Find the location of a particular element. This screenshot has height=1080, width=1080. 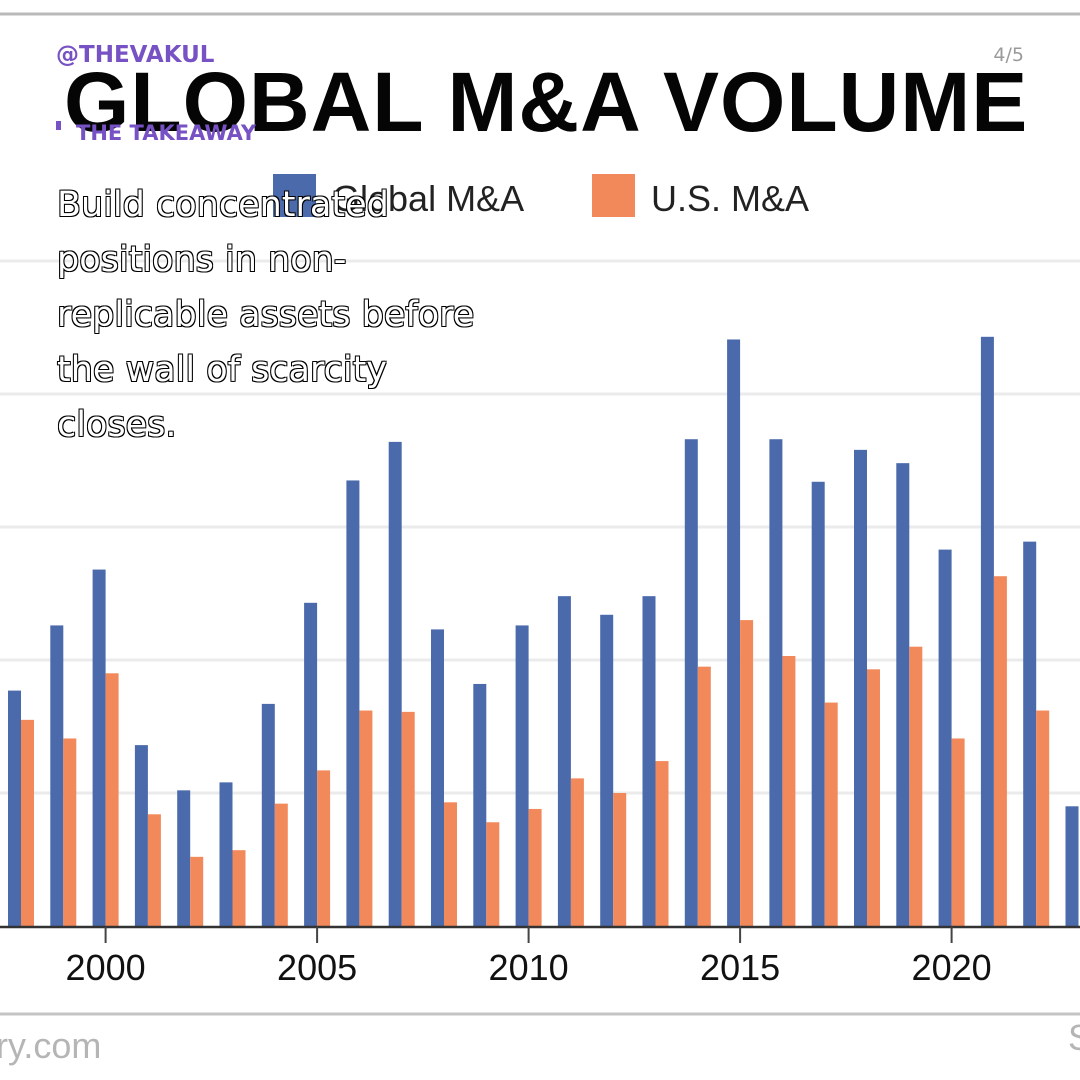

x-ticks: 2000 2005 2010 2015 2020 is located at coordinates (529, 957).